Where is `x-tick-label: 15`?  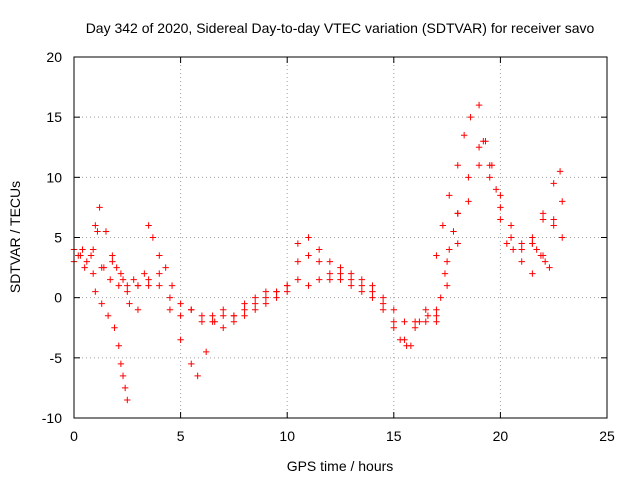 x-tick-label: 15 is located at coordinates (394, 436).